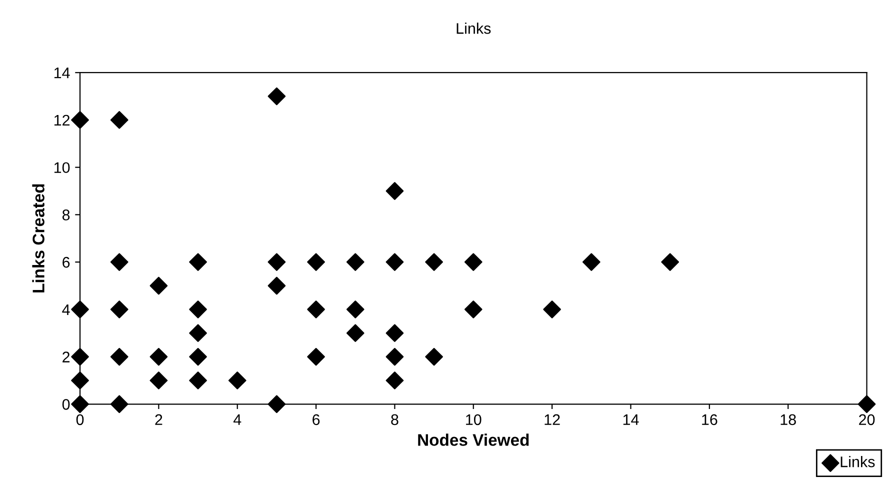 The width and height of the screenshot is (889, 484). I want to click on x-tick-label: 8, so click(394, 420).